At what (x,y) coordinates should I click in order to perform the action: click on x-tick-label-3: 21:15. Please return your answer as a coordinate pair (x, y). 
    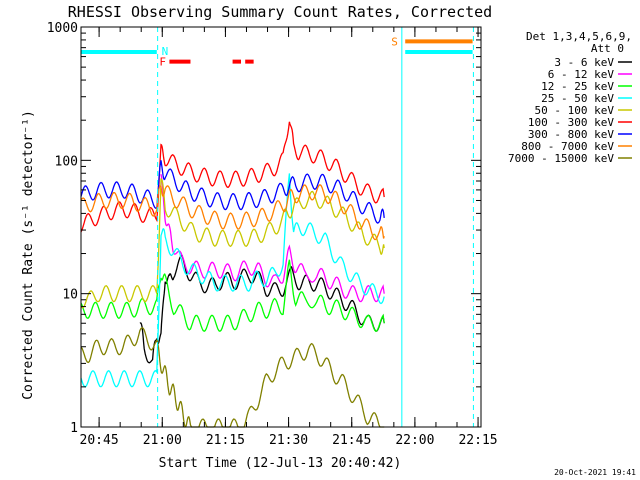
    Looking at the image, I should click on (225, 440).